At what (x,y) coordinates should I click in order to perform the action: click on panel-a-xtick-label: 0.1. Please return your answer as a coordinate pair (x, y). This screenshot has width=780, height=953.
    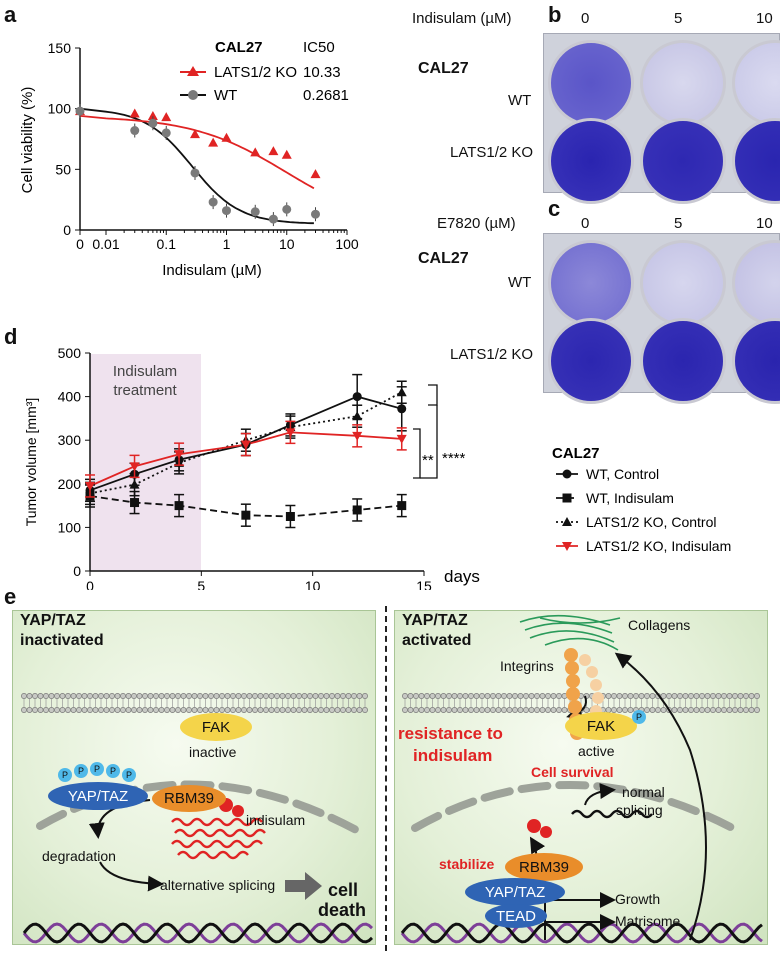
    Looking at the image, I should click on (167, 244).